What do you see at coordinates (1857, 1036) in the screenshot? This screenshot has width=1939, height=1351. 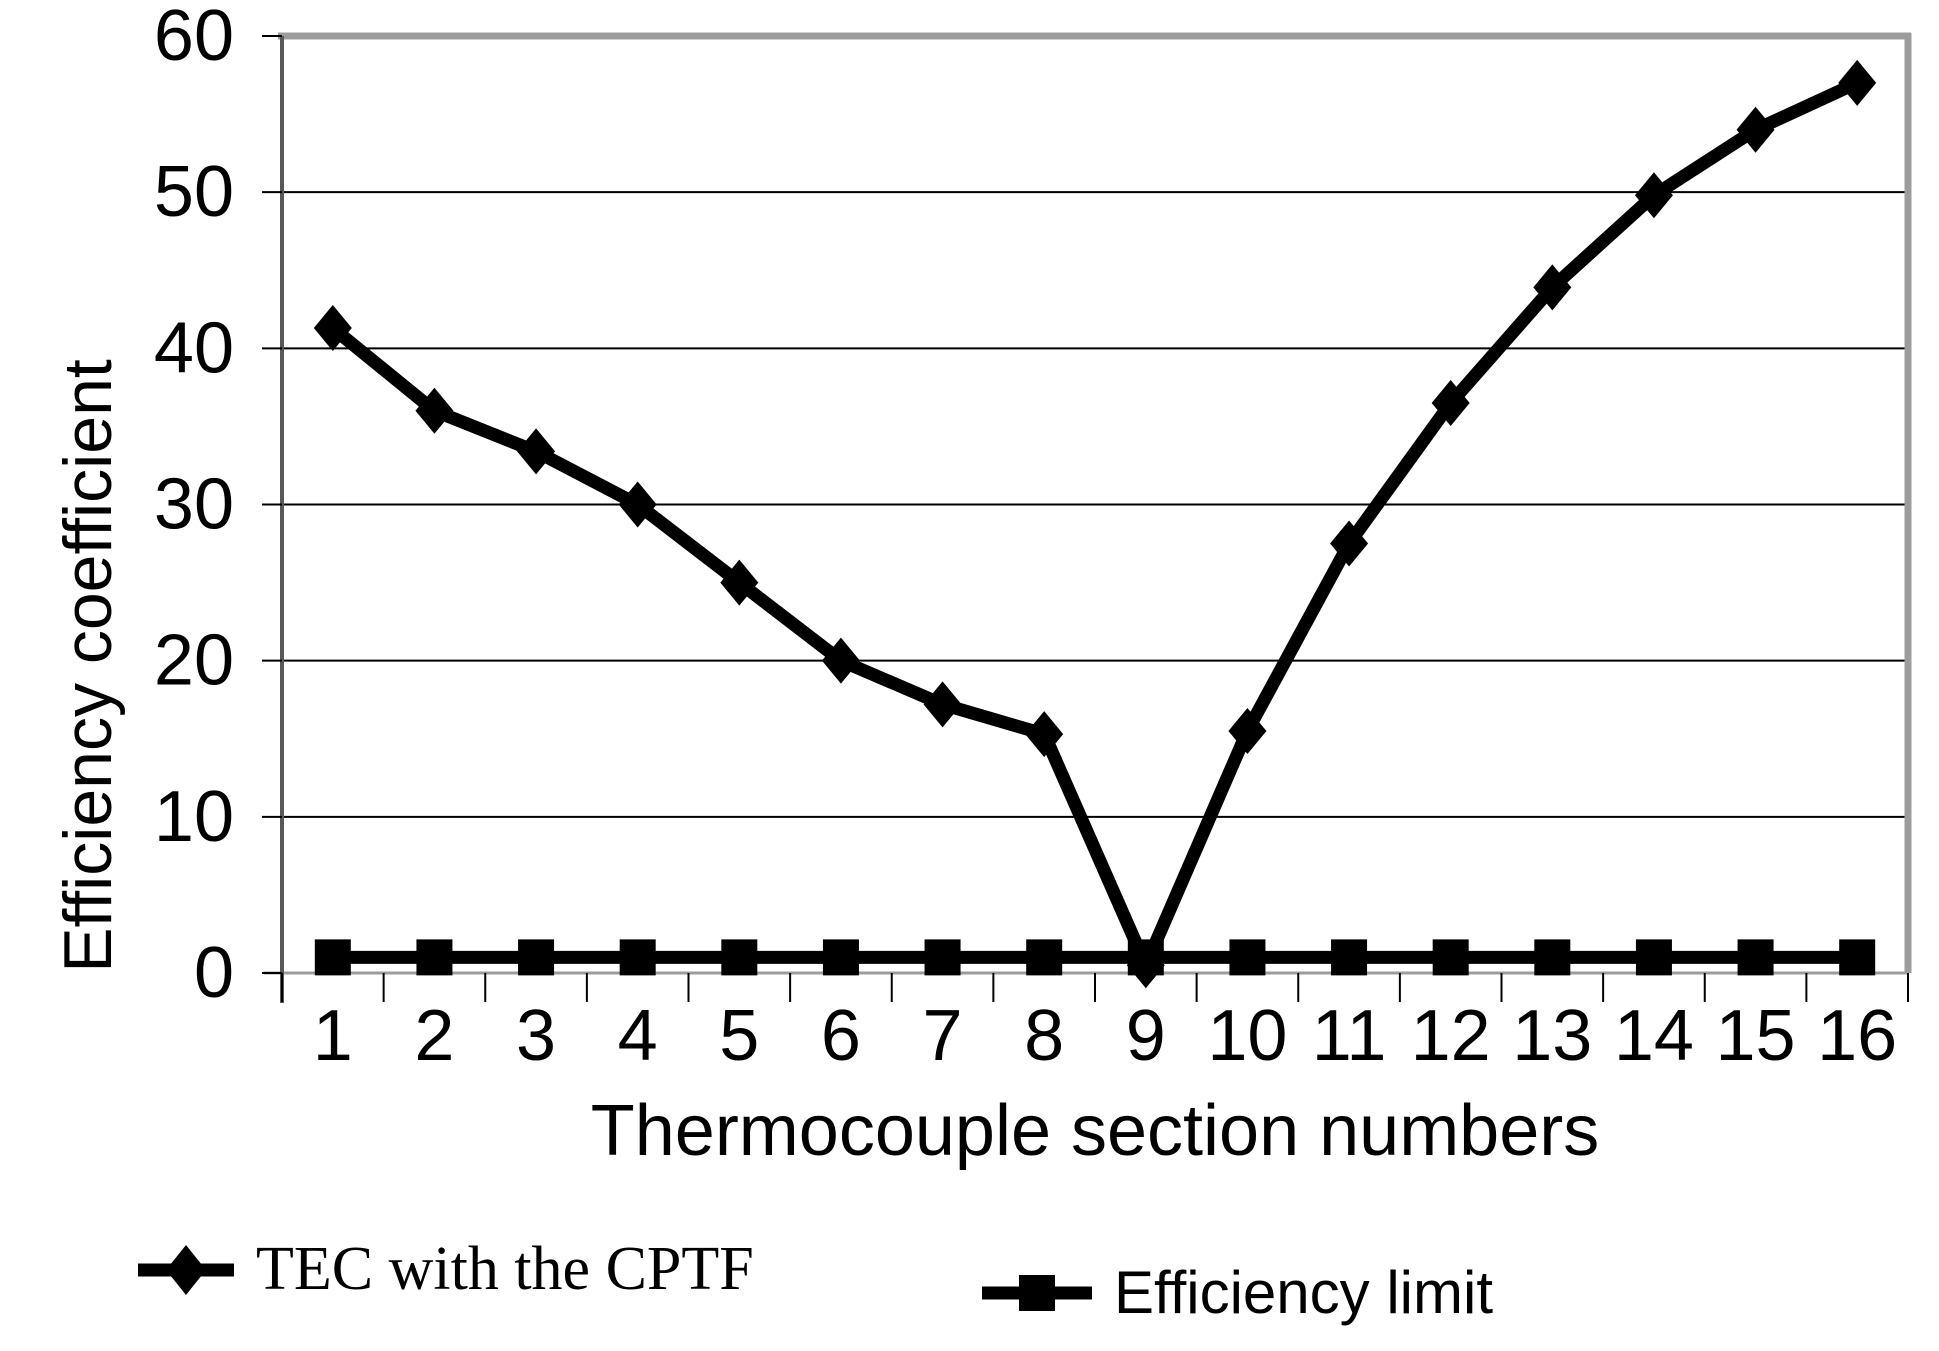 I see `x-tick-label: 16` at bounding box center [1857, 1036].